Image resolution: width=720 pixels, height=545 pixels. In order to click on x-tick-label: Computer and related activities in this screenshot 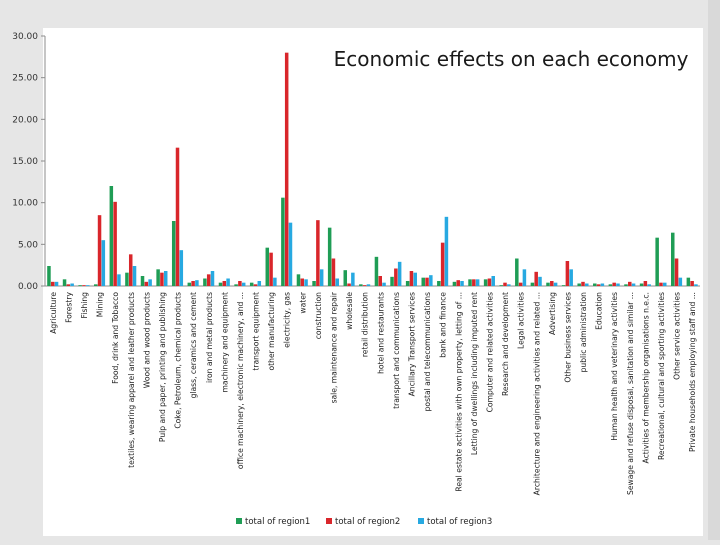, I will do `click(489, 352)`.